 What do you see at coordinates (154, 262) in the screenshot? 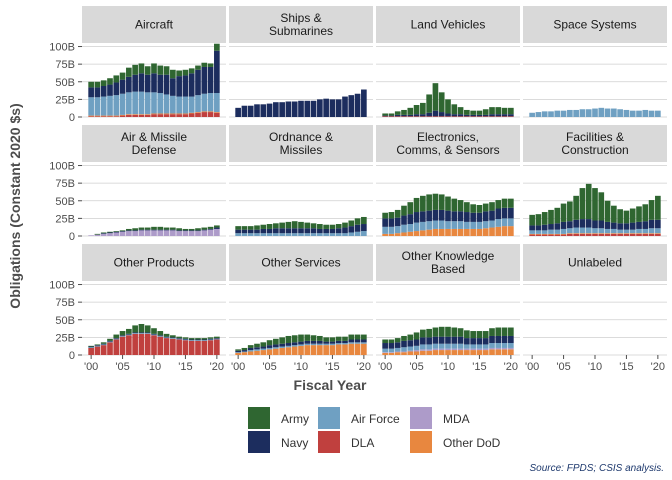
I see `facet-strip` at bounding box center [154, 262].